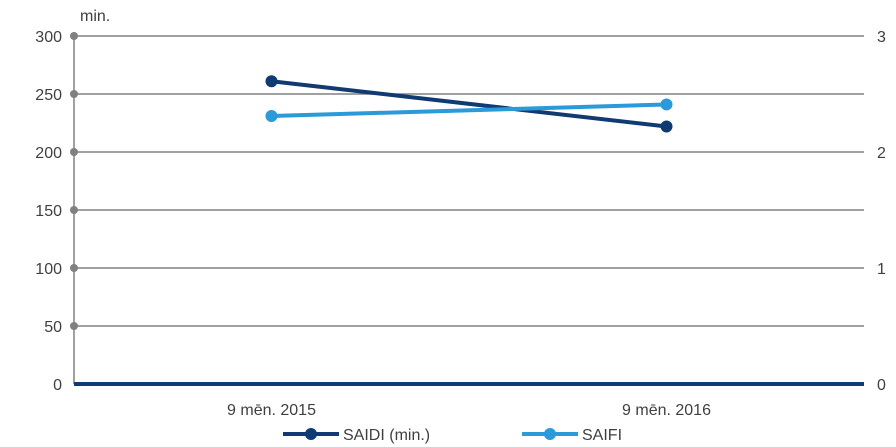 The image size is (896, 447). What do you see at coordinates (386, 435) in the screenshot?
I see `legend-label-0: SAIDI (min.)` at bounding box center [386, 435].